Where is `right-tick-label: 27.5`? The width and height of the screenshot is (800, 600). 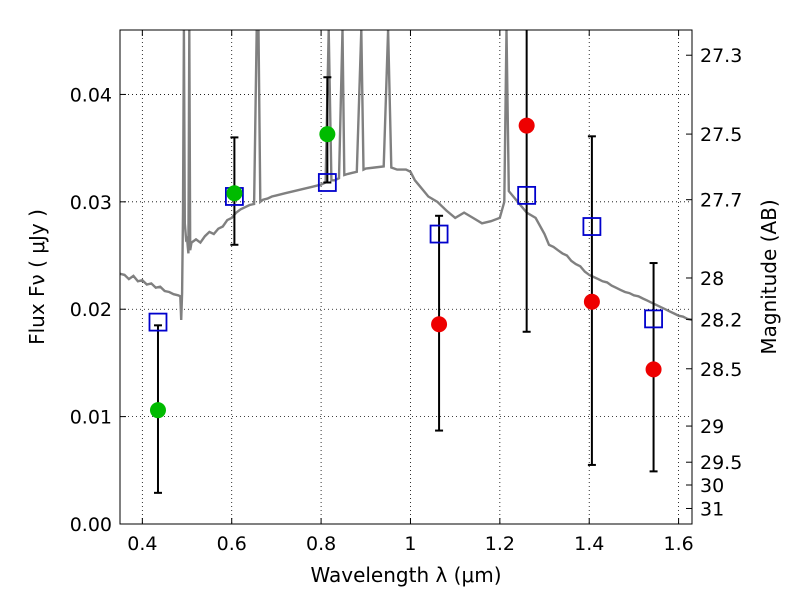 right-tick-label: 27.5 is located at coordinates (721, 135).